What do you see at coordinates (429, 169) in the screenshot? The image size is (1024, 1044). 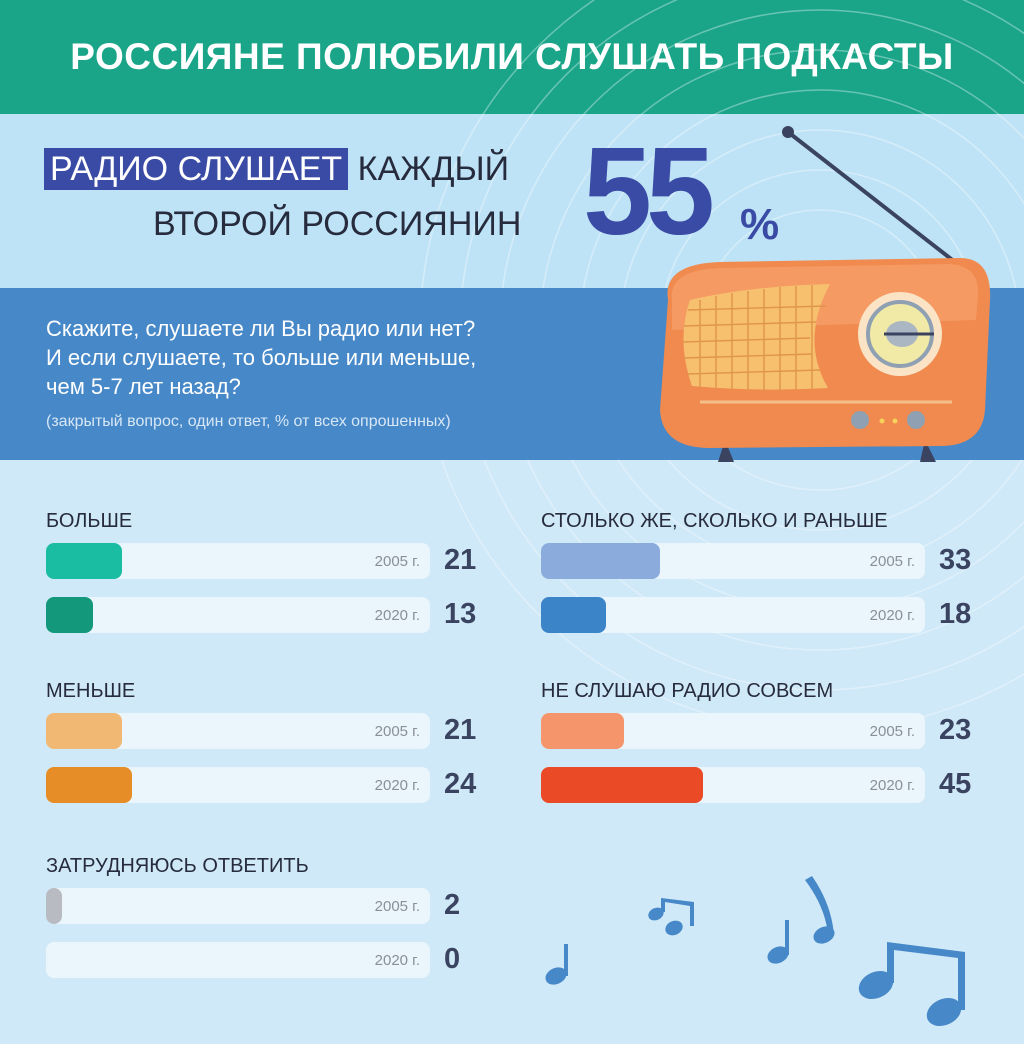 I see `headline-rest: КАЖДЫЙ` at bounding box center [429, 169].